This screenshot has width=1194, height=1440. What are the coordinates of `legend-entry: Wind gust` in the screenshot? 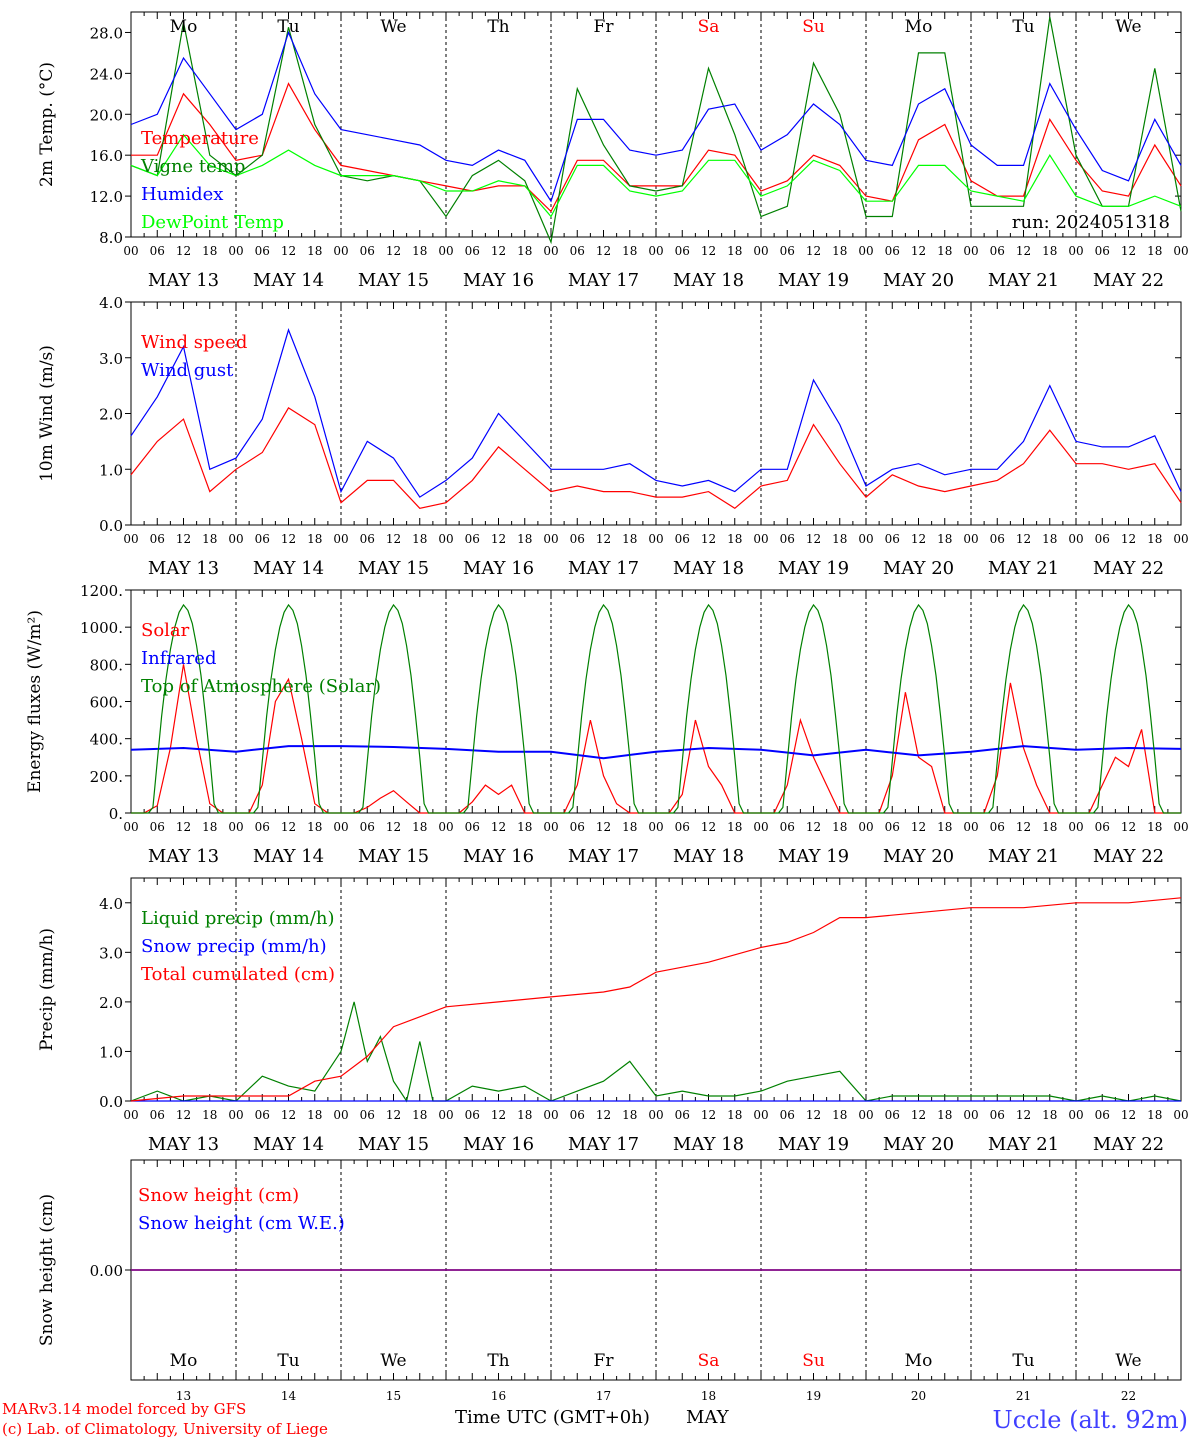 It's located at (187, 370).